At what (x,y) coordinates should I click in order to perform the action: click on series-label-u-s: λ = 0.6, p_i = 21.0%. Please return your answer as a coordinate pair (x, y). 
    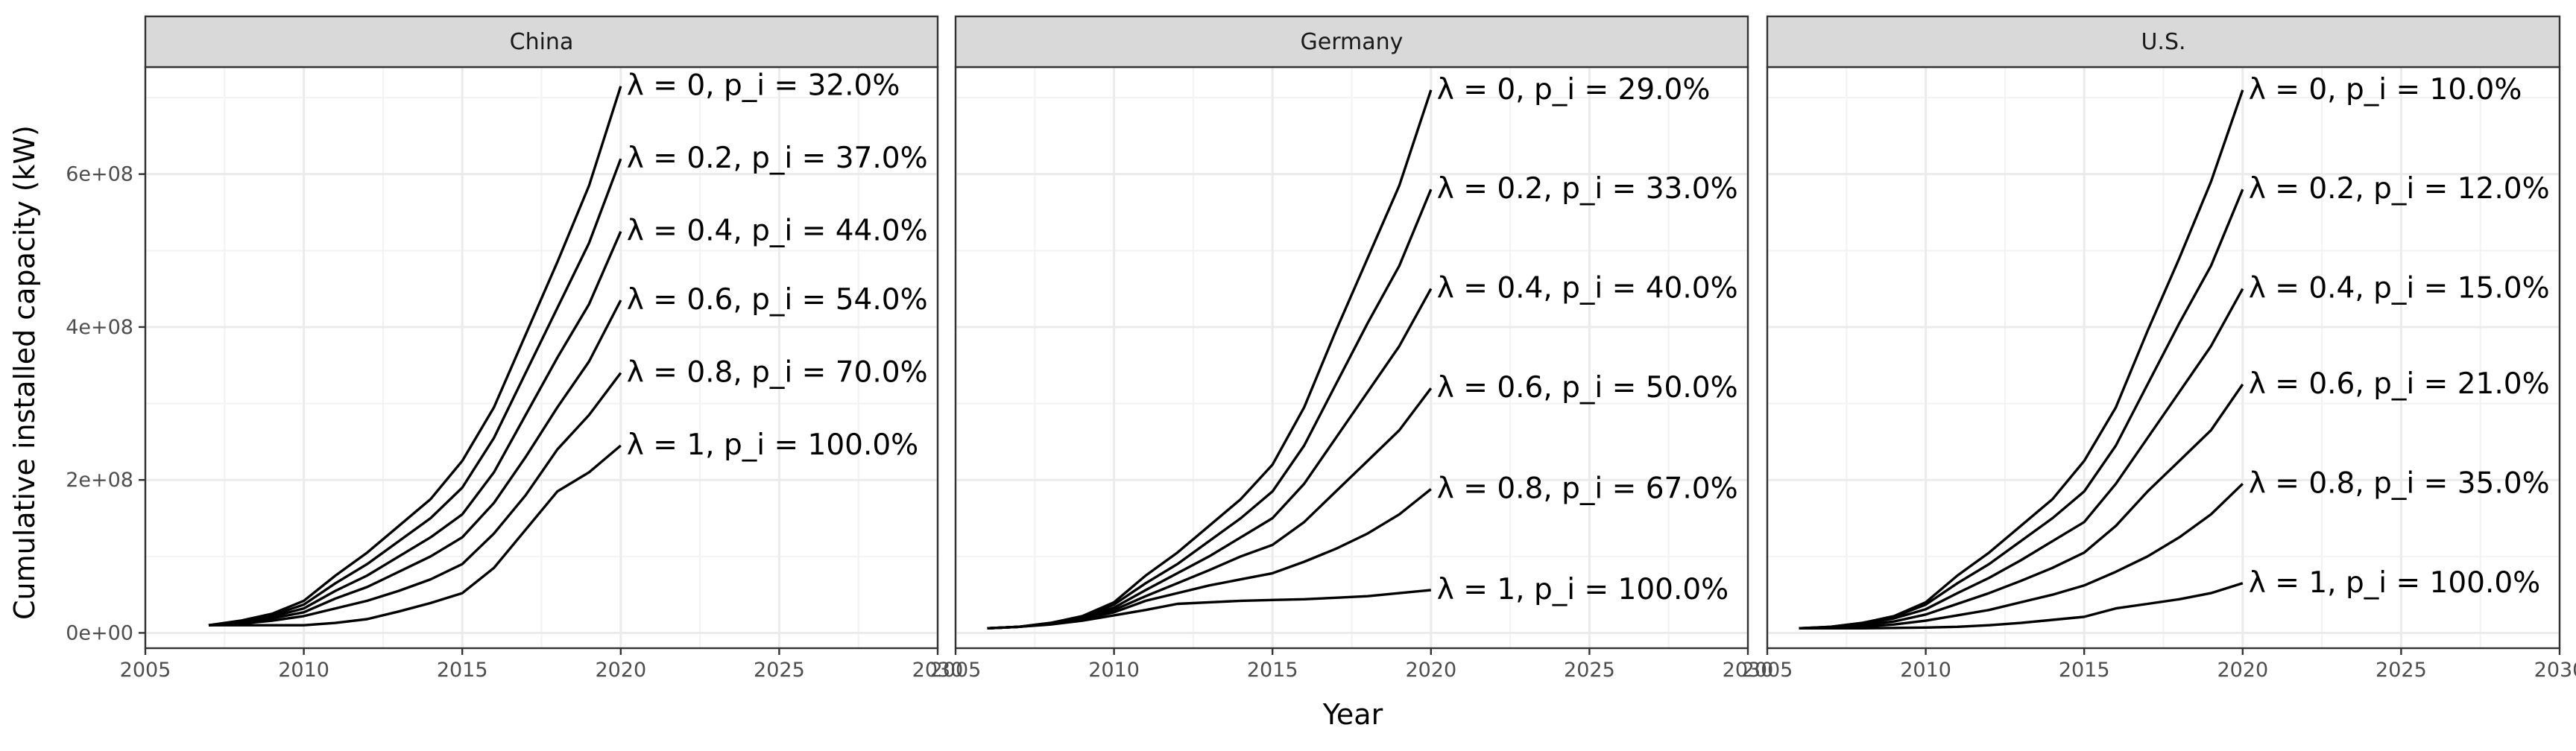
    Looking at the image, I should click on (2399, 384).